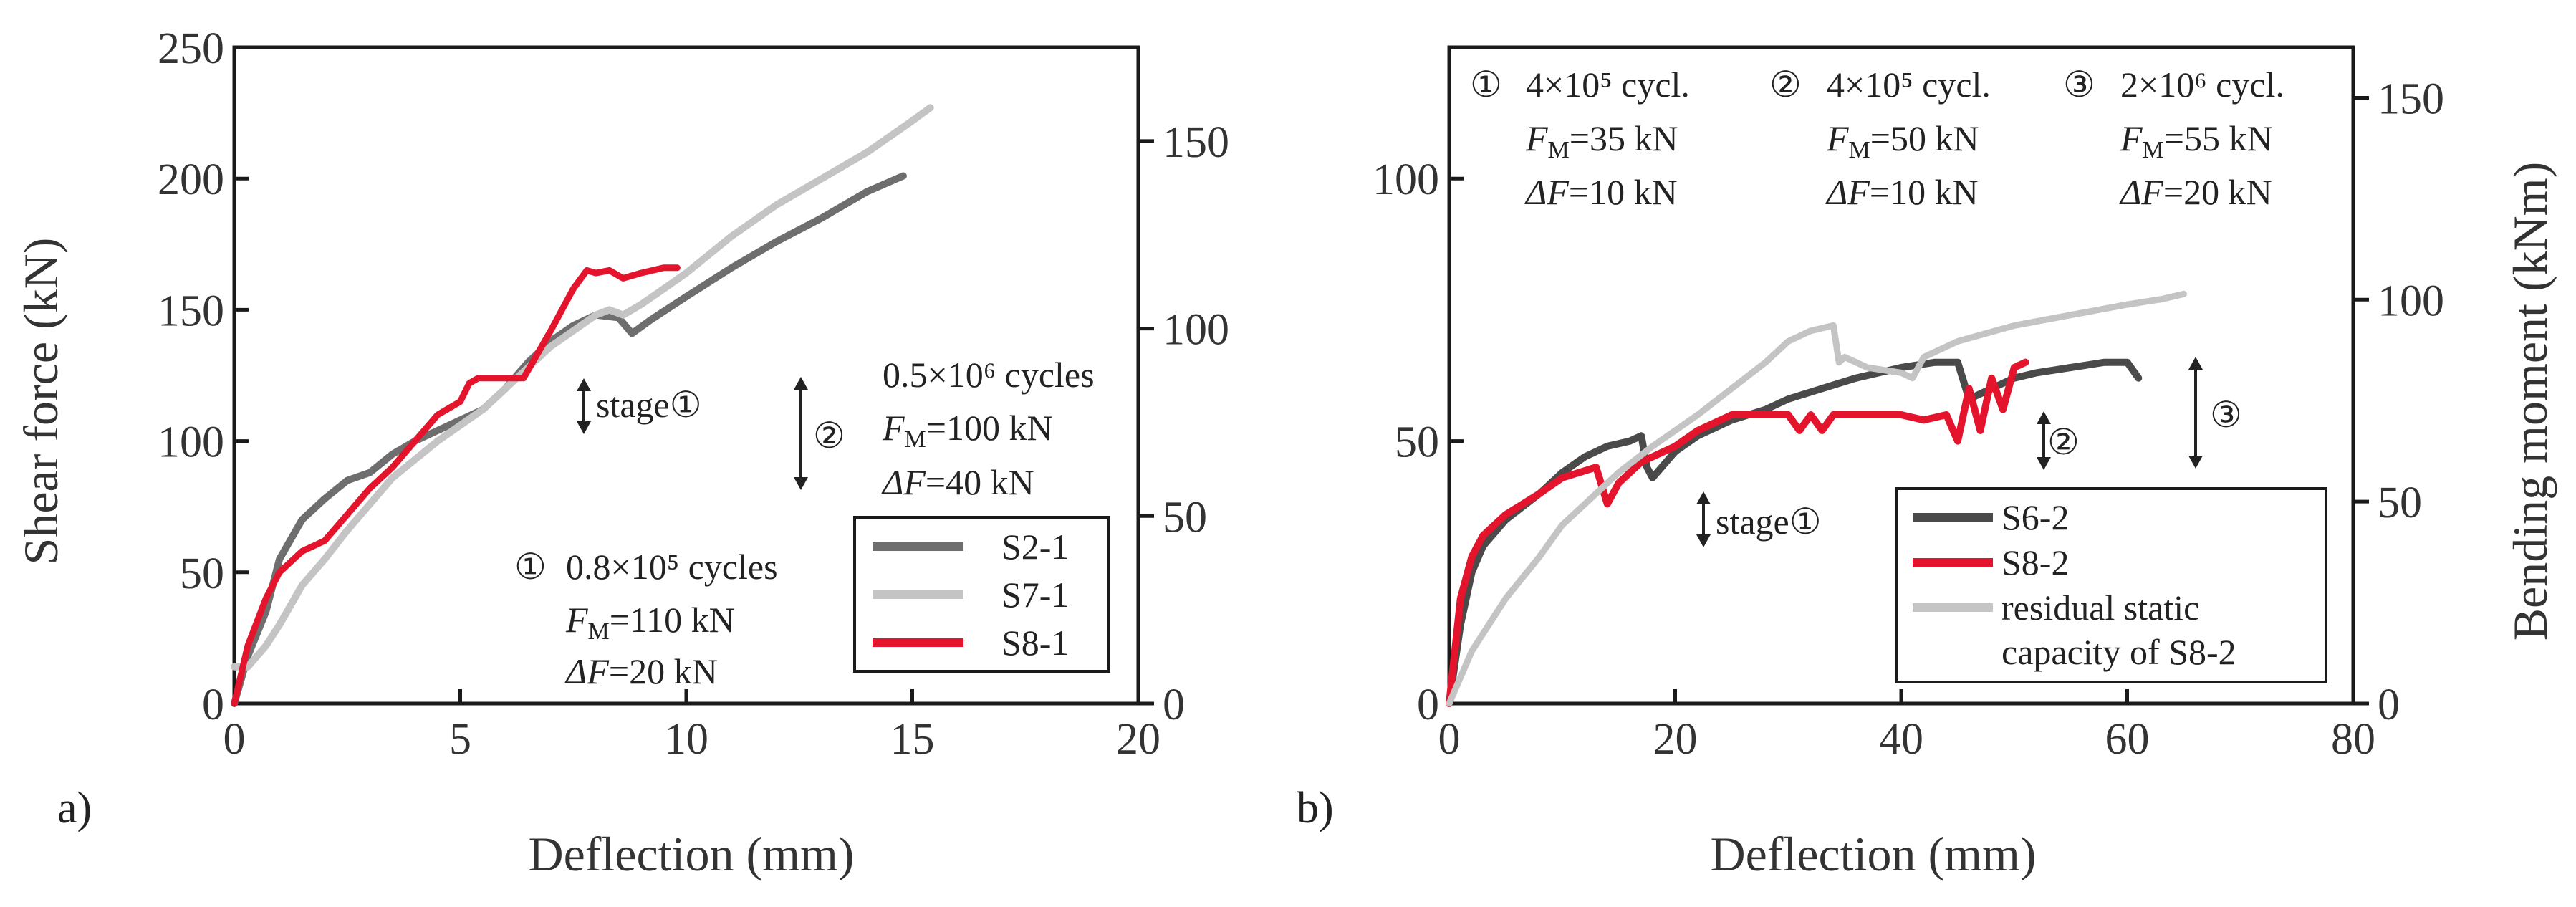 This screenshot has width=2576, height=907. I want to click on panel-b-stage-arrowheads, so click(1703, 519).